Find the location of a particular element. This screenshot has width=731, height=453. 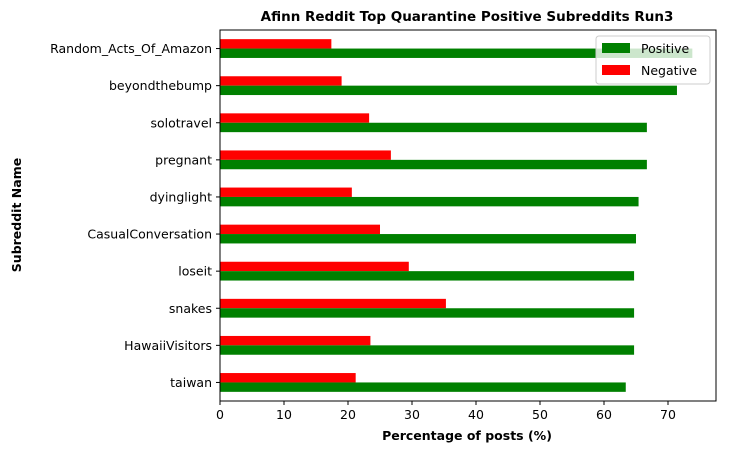

x-tick-label: 10 is located at coordinates (284, 414).